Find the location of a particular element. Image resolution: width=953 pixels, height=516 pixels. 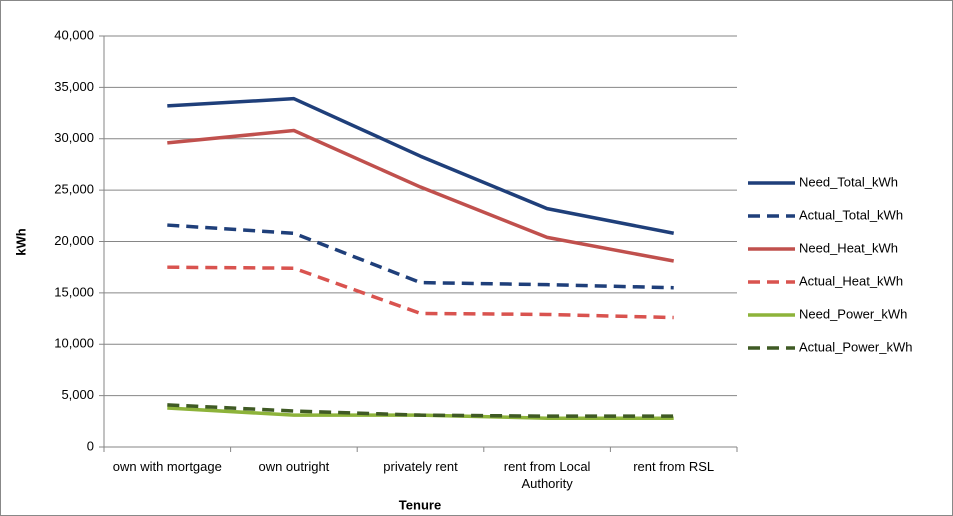

y-tick-label: 20,000 is located at coordinates (74, 240).